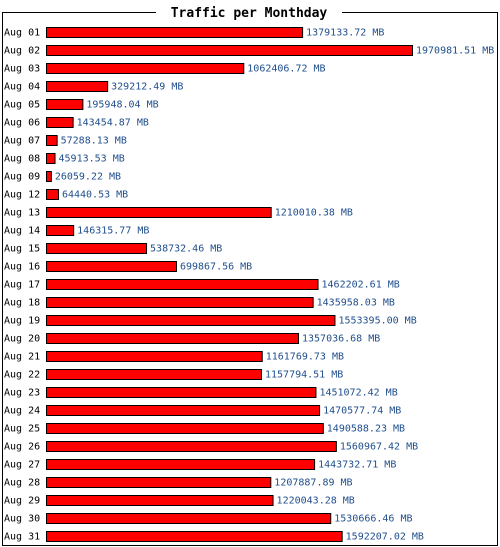  I want to click on value-label: 1357036.68 MB, so click(341, 339).